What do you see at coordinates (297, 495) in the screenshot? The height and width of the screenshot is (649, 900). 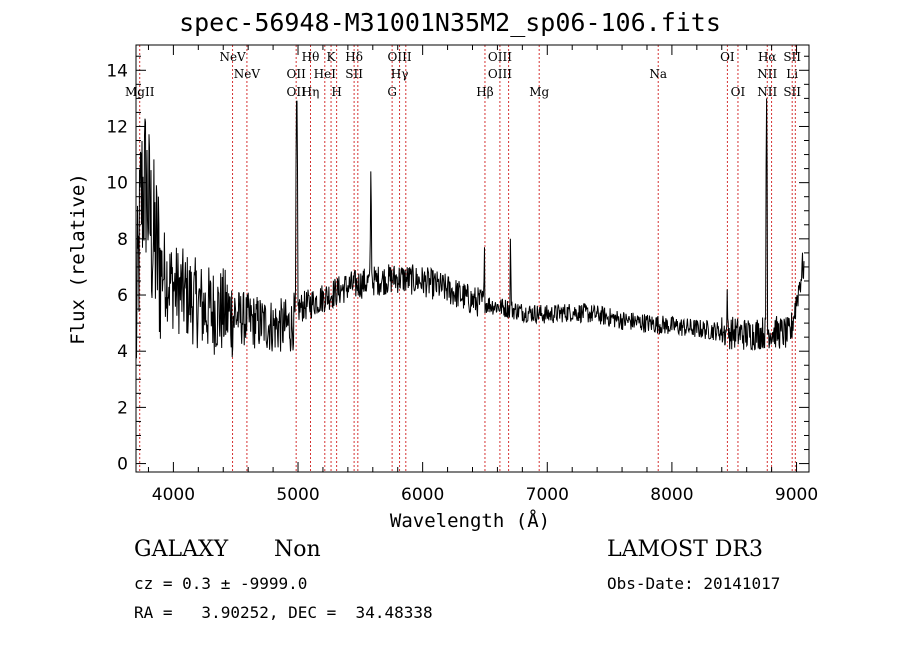 I see `x-tick-label: 5000` at bounding box center [297, 495].